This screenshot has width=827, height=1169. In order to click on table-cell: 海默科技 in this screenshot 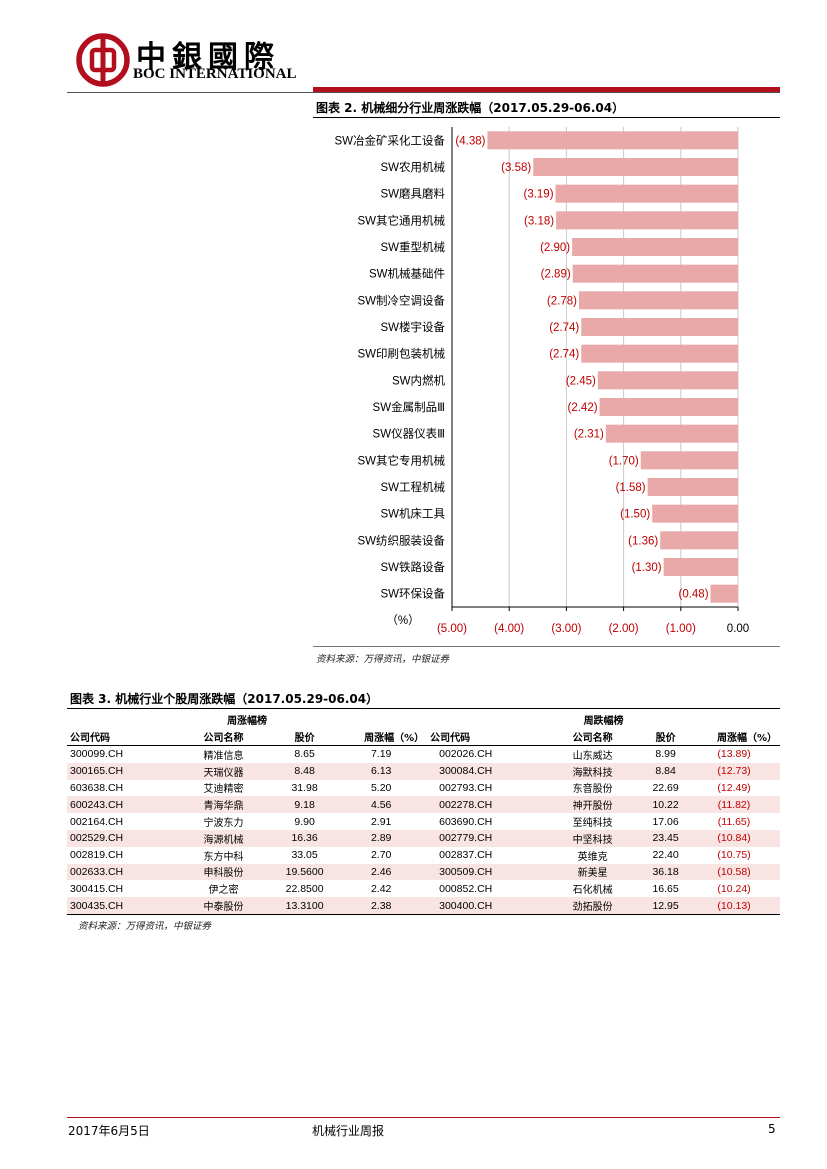, I will do `click(593, 771)`.